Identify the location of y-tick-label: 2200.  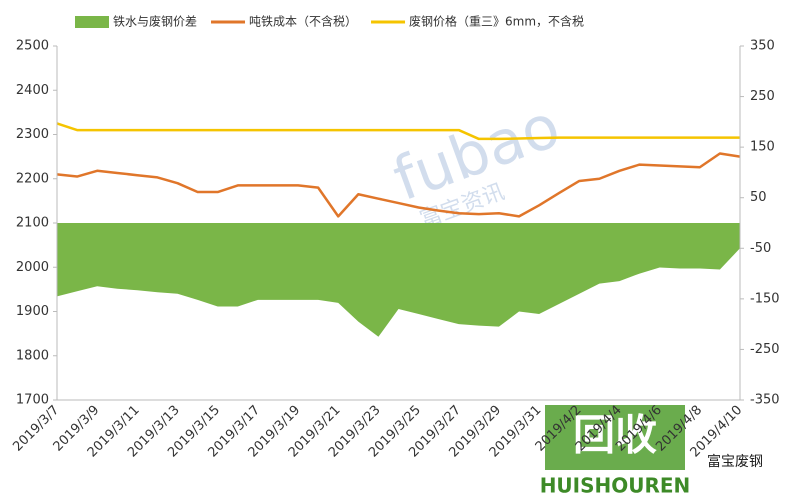
(32, 178).